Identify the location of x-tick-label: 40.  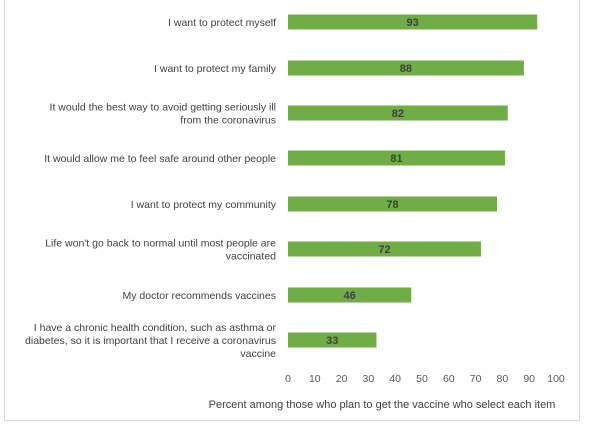
(395, 379).